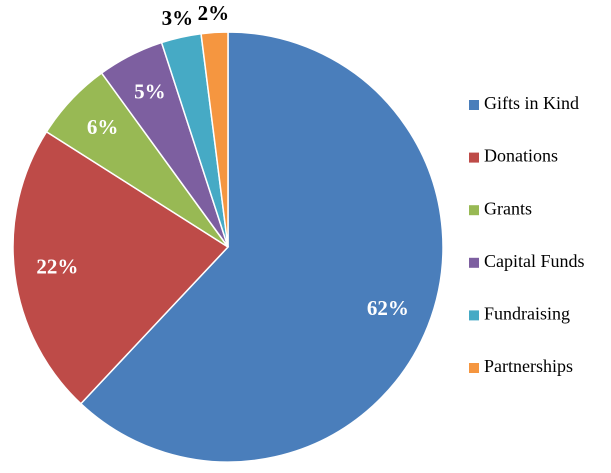  I want to click on value-label: 6%, so click(103, 127).